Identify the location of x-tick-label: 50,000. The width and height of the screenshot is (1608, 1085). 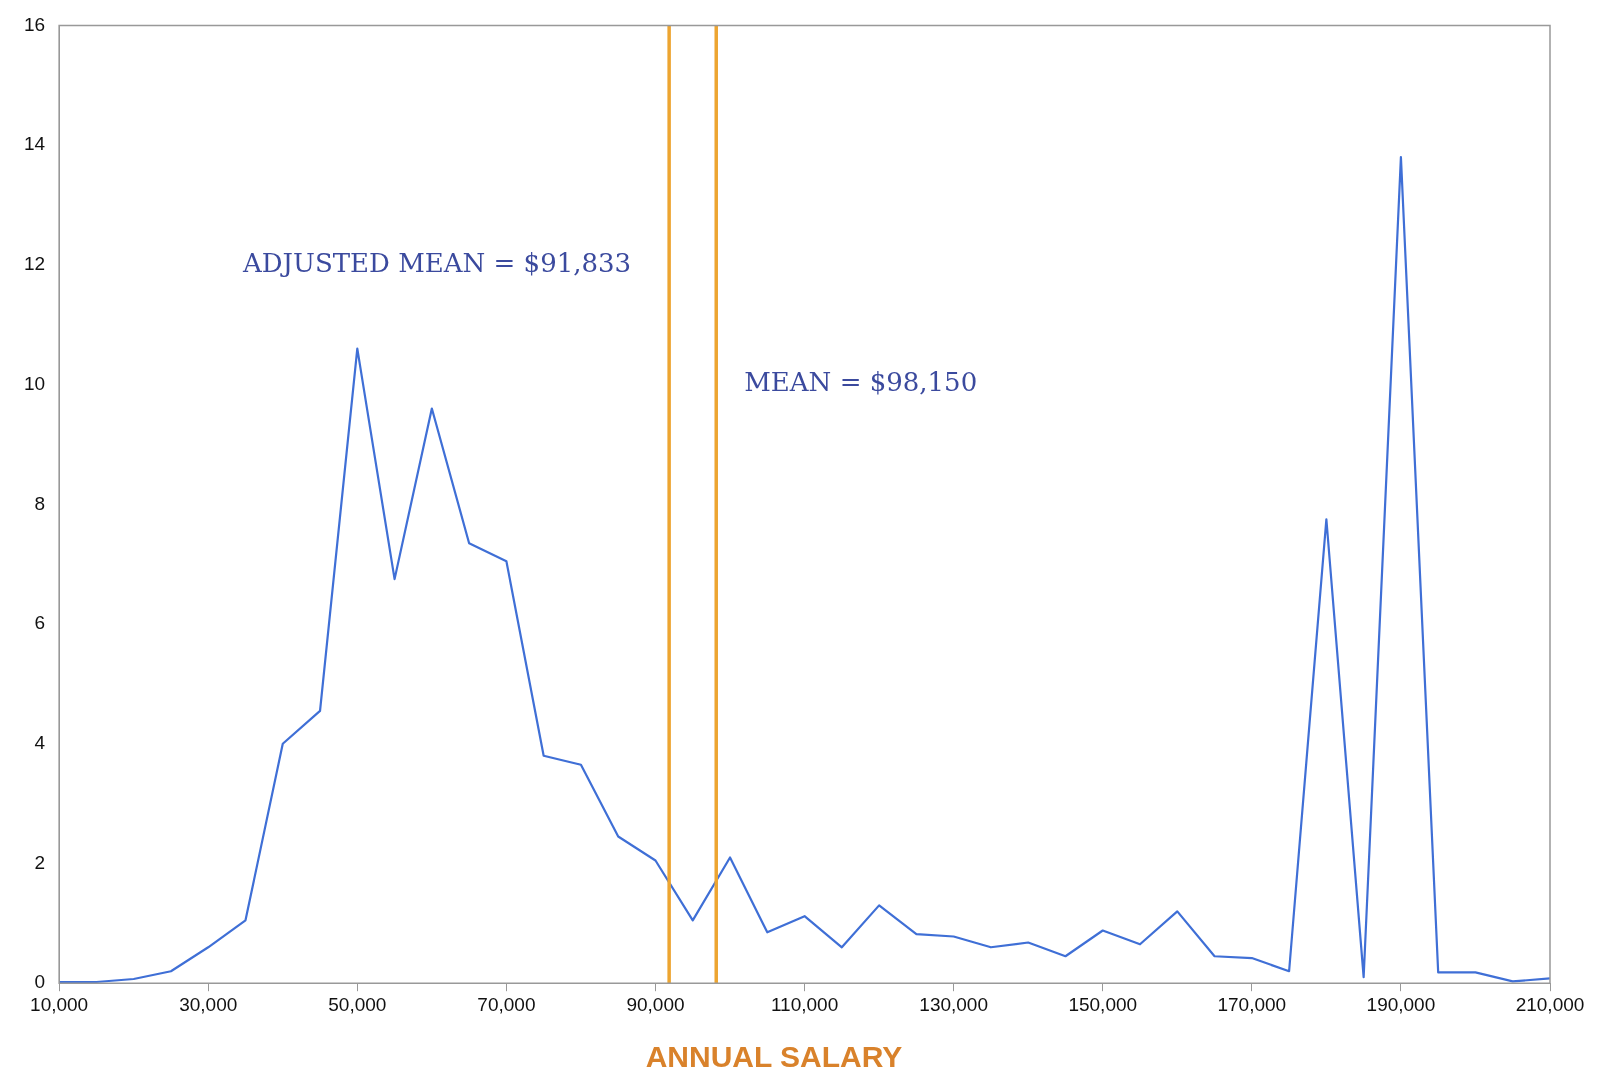
(357, 1004).